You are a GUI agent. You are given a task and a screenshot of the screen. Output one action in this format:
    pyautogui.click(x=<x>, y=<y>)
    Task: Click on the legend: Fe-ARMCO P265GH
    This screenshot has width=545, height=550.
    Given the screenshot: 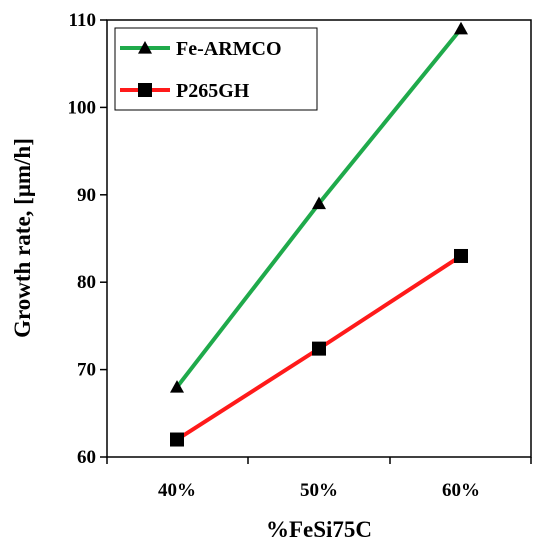 What is the action you would take?
    pyautogui.click(x=216, y=69)
    